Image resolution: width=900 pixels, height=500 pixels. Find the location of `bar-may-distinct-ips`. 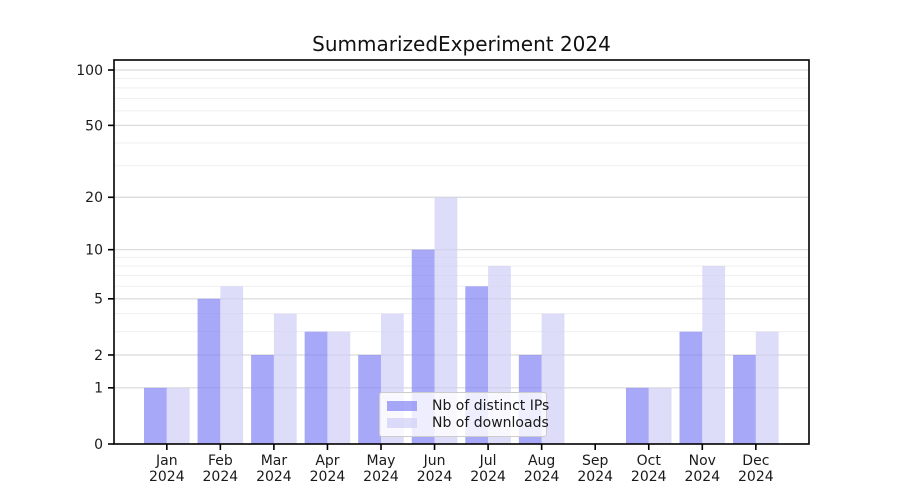

bar-may-distinct-ips is located at coordinates (369, 399).